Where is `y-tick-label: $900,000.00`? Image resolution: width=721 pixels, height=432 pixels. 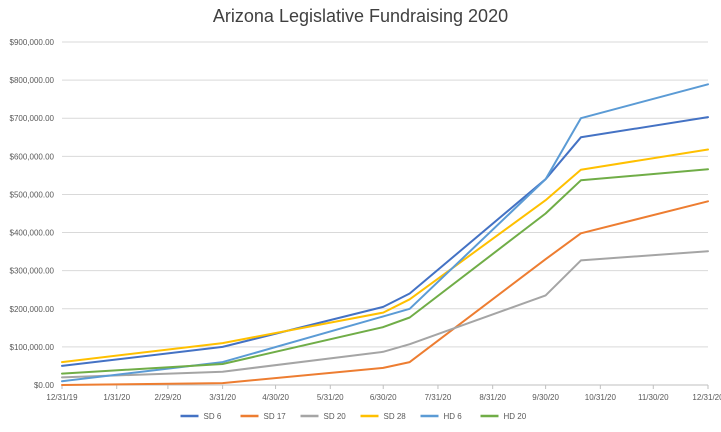
y-tick-label: $900,000.00 is located at coordinates (32, 42).